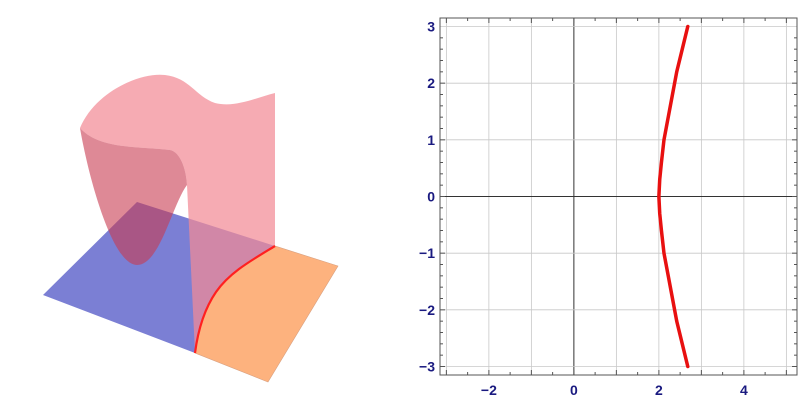 Image resolution: width=800 pixels, height=418 pixels. Describe the element at coordinates (427, 367) in the screenshot. I see `y-tick-label: −3` at that location.